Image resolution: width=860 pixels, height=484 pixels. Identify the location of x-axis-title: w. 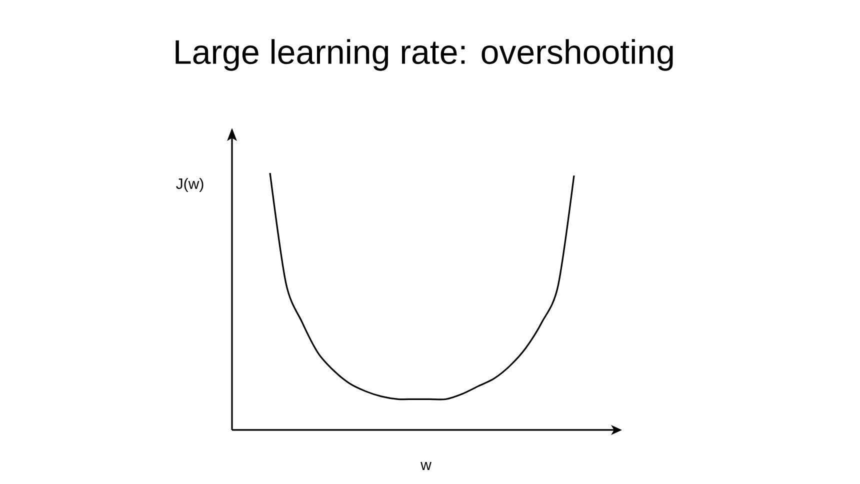
(426, 466).